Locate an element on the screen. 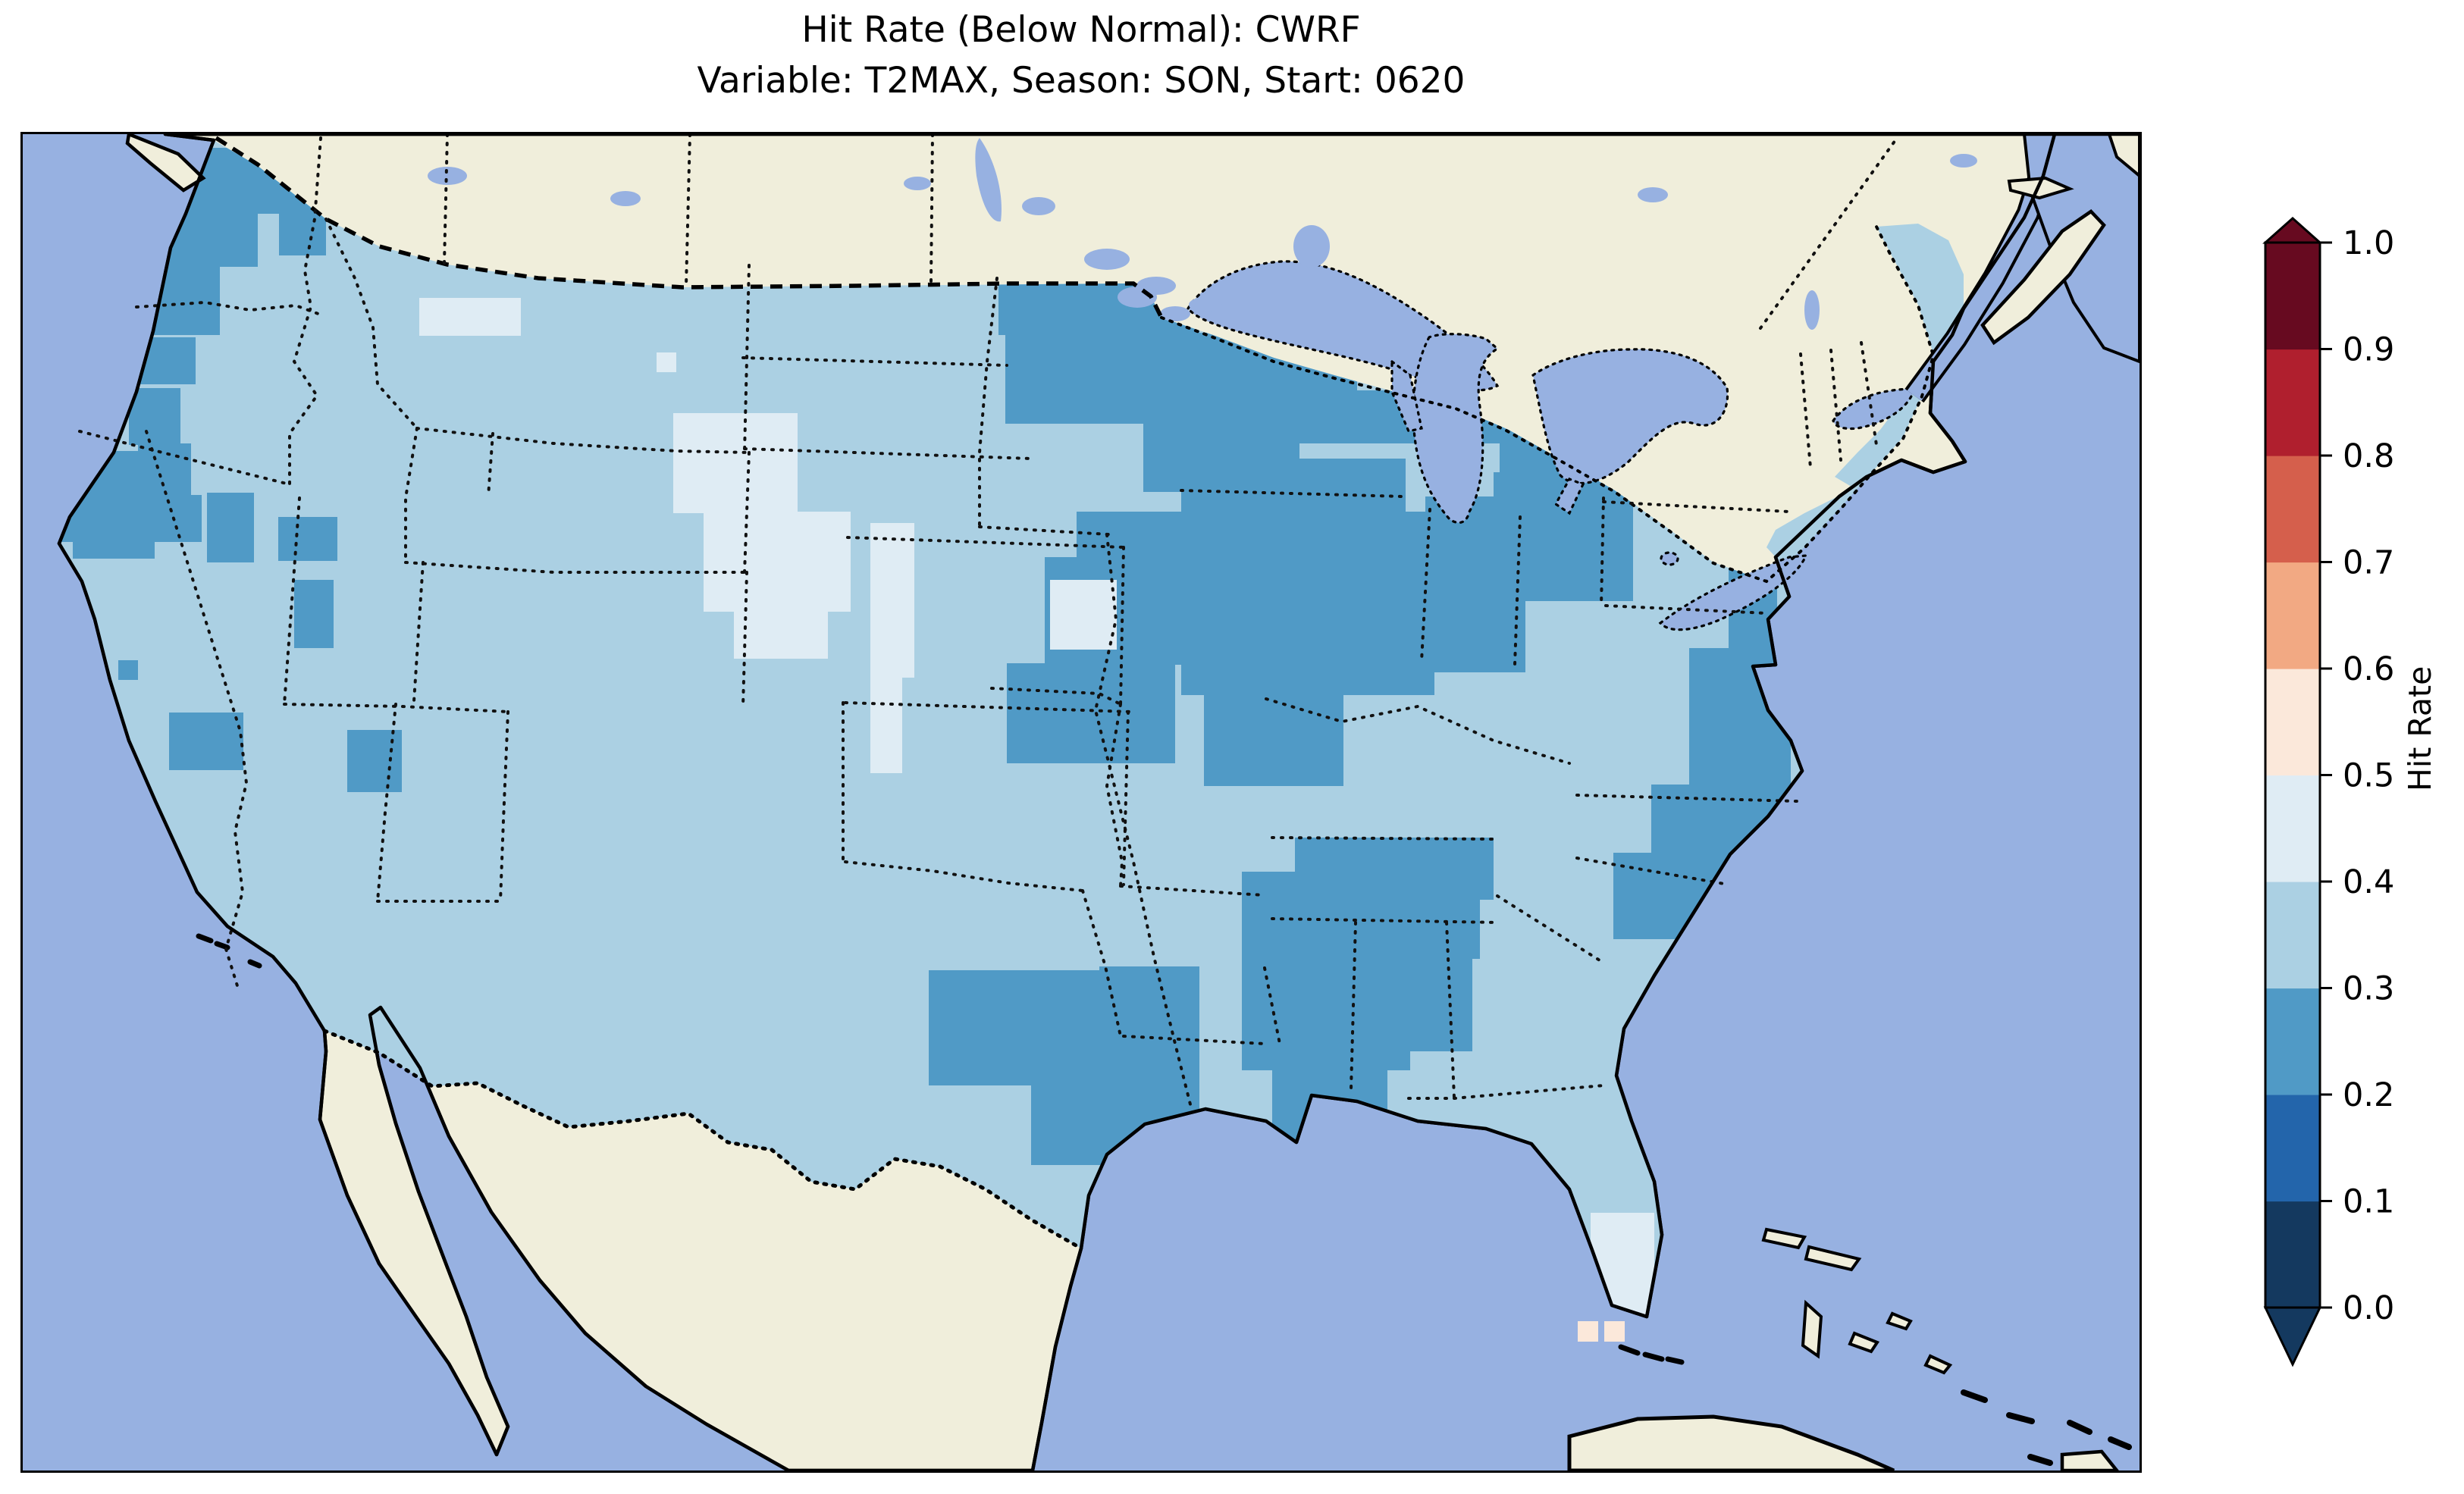 The image size is (2464, 1494). colorbar-tick-label: 0.2 is located at coordinates (2368, 1095).